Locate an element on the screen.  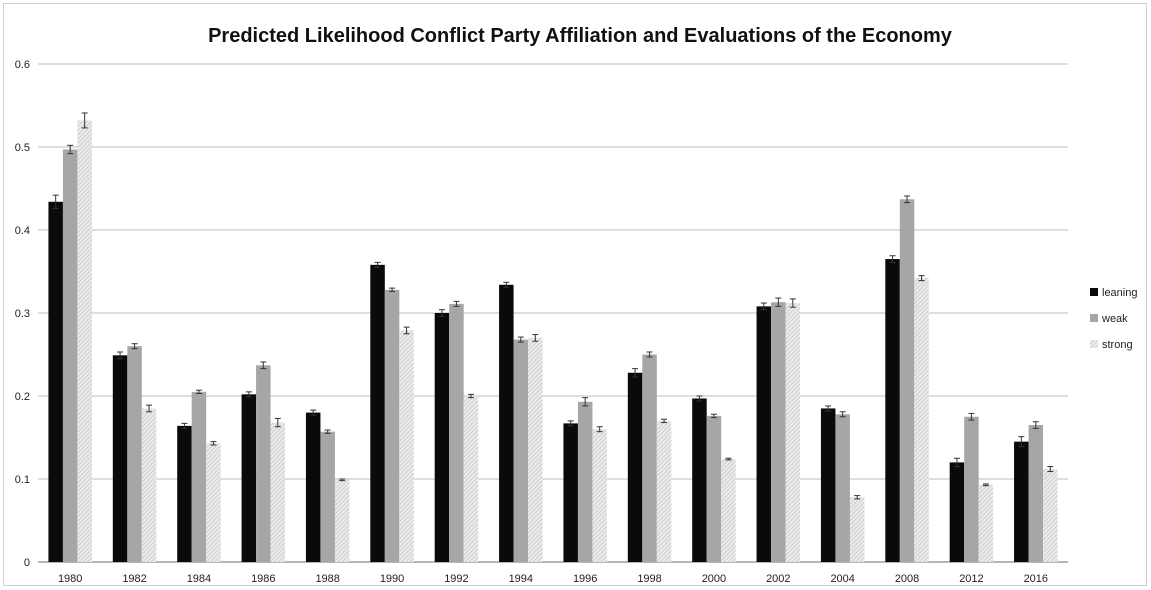
x-tick-label: 1986 is located at coordinates (263, 579).